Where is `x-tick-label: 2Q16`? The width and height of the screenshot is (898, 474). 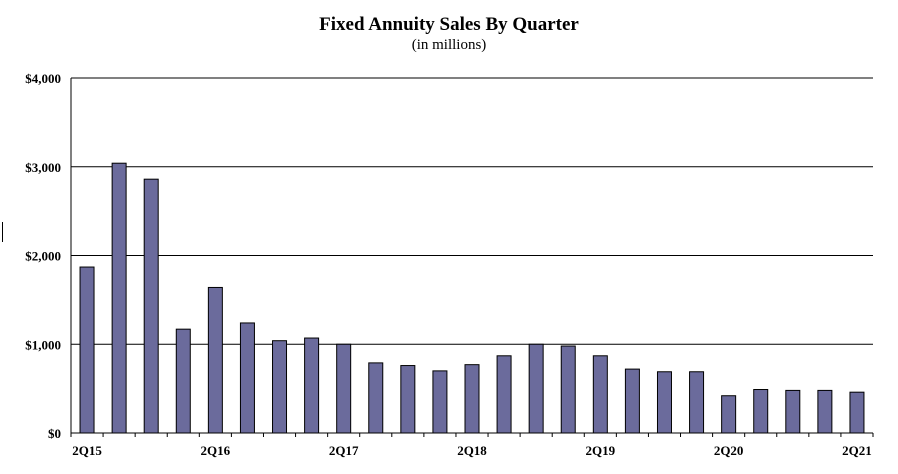
x-tick-label: 2Q16 is located at coordinates (216, 450).